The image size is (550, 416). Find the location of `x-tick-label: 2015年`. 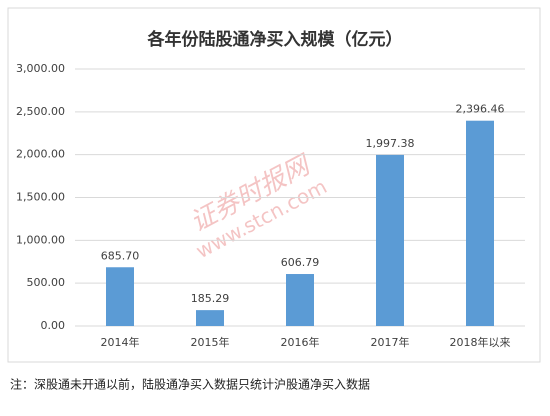

x-tick-label: 2015年 is located at coordinates (210, 342).